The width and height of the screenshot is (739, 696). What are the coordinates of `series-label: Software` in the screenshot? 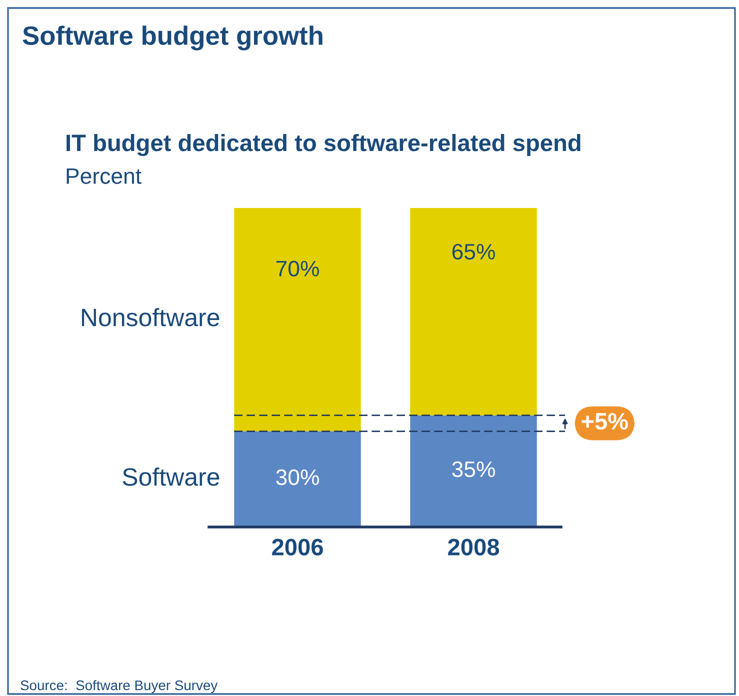 It's located at (171, 477).